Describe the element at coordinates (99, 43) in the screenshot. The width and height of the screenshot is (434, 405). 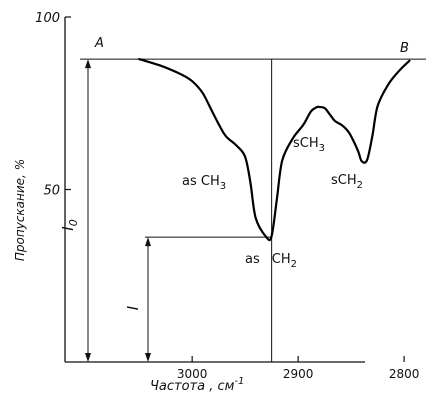
I see `label-a: A` at that location.